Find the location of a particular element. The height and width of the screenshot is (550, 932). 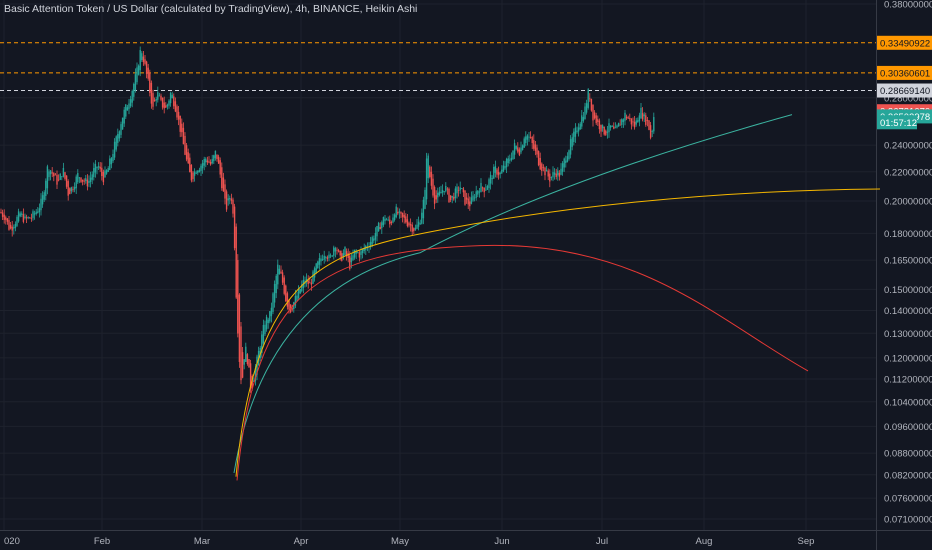

x-tick-label: Sep is located at coordinates (806, 541).